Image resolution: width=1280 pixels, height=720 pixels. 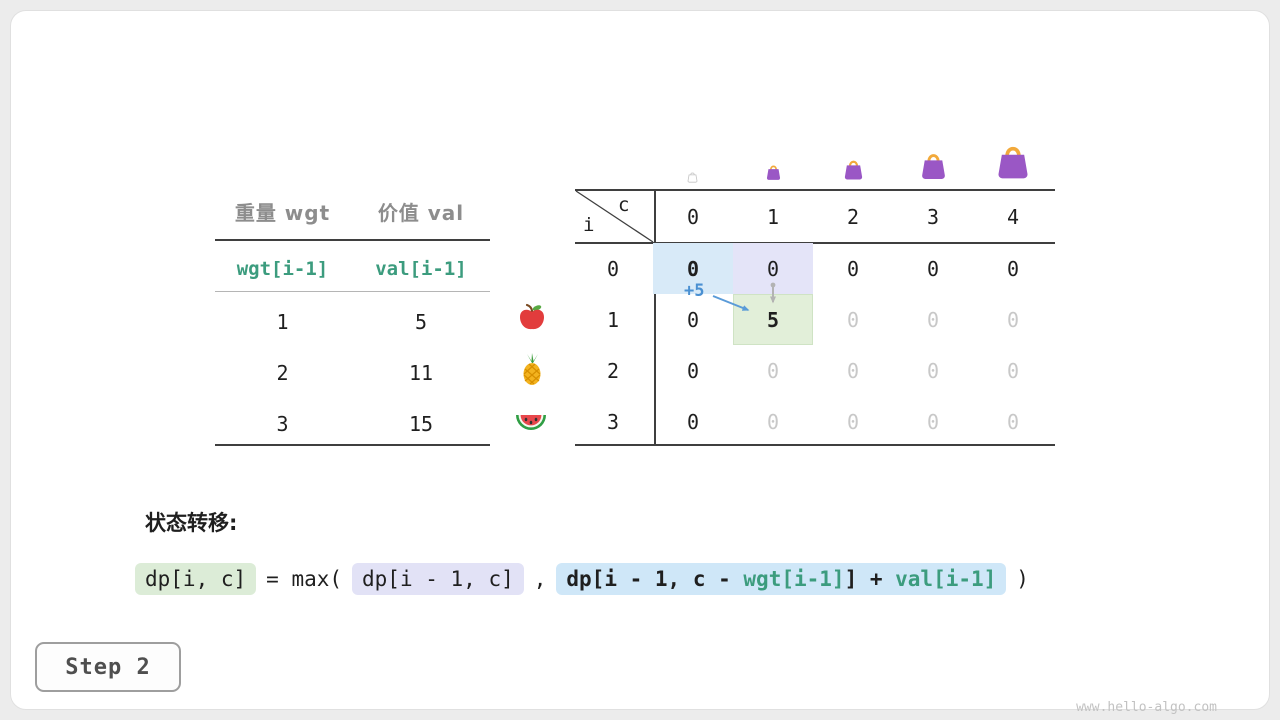 What do you see at coordinates (1013, 162) in the screenshot?
I see `bag-icon-col4` at bounding box center [1013, 162].